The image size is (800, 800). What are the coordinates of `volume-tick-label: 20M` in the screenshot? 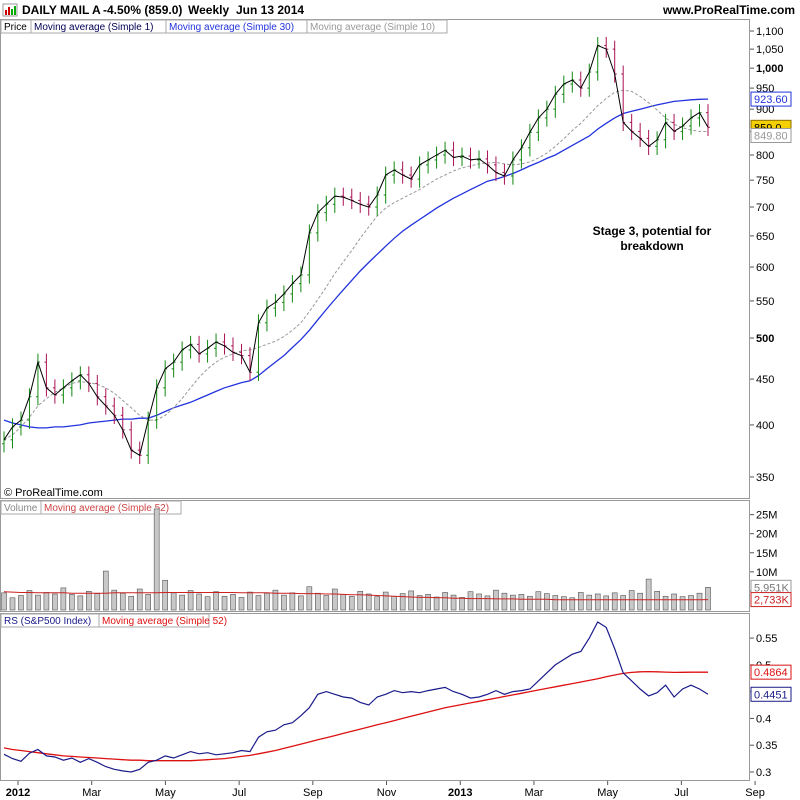 It's located at (766, 535).